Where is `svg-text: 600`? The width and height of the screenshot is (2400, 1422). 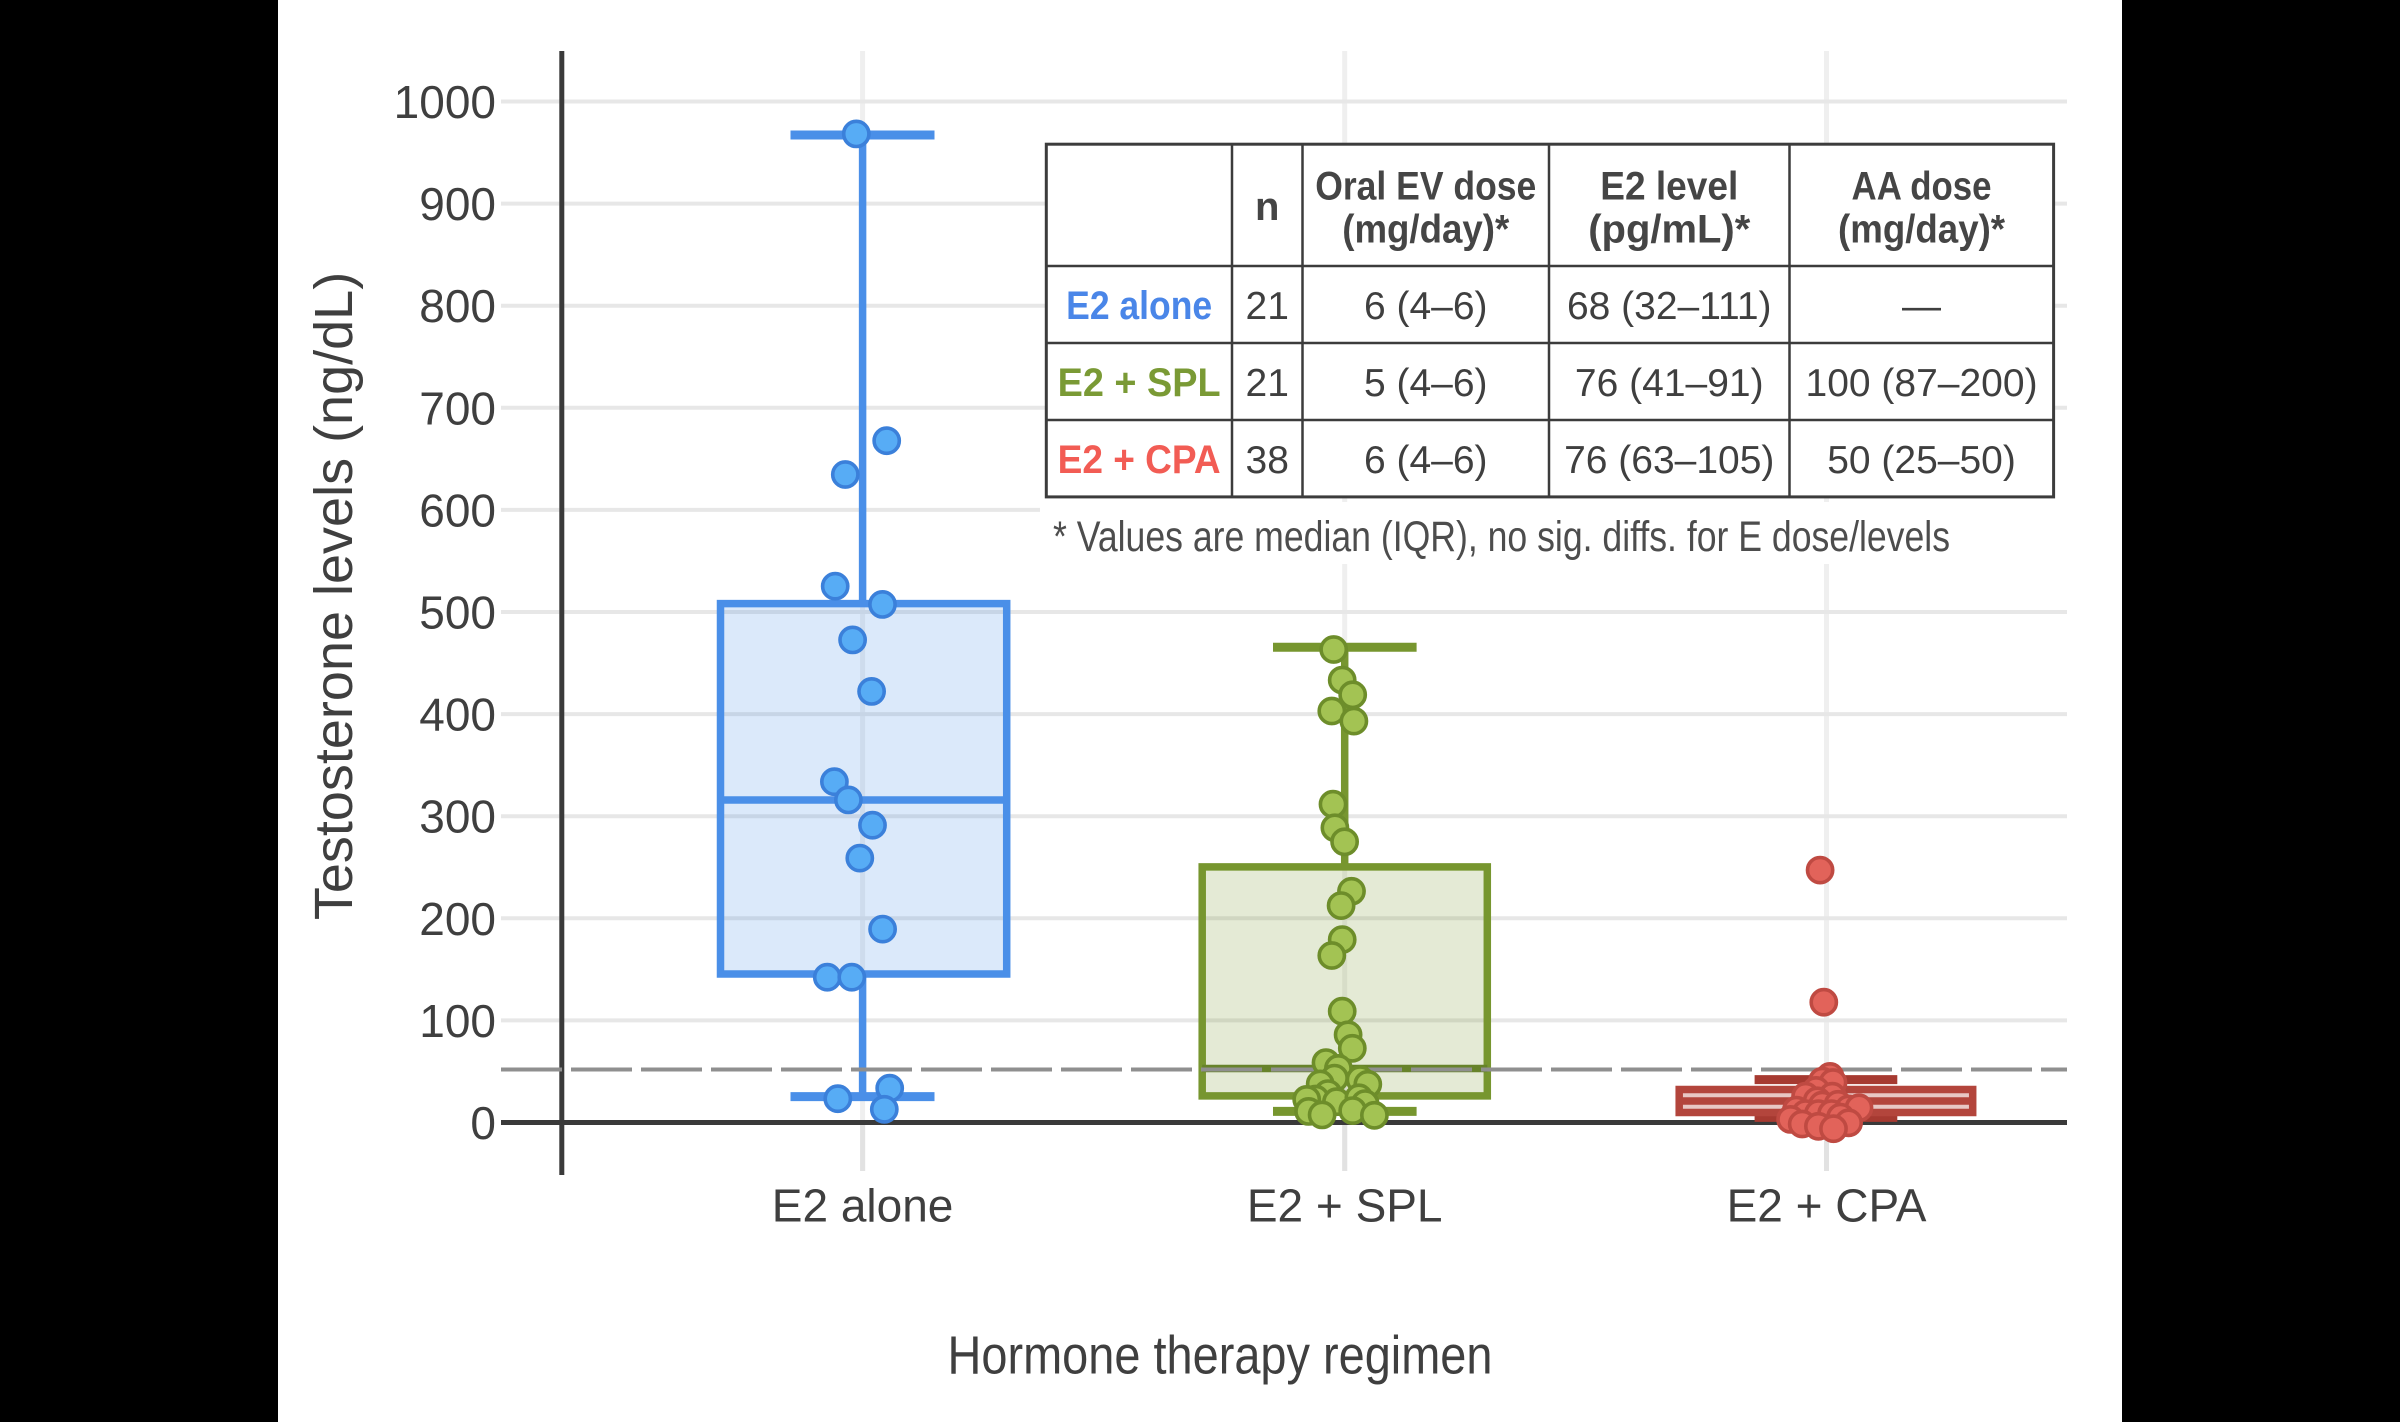
svg-text: 600 is located at coordinates (457, 510).